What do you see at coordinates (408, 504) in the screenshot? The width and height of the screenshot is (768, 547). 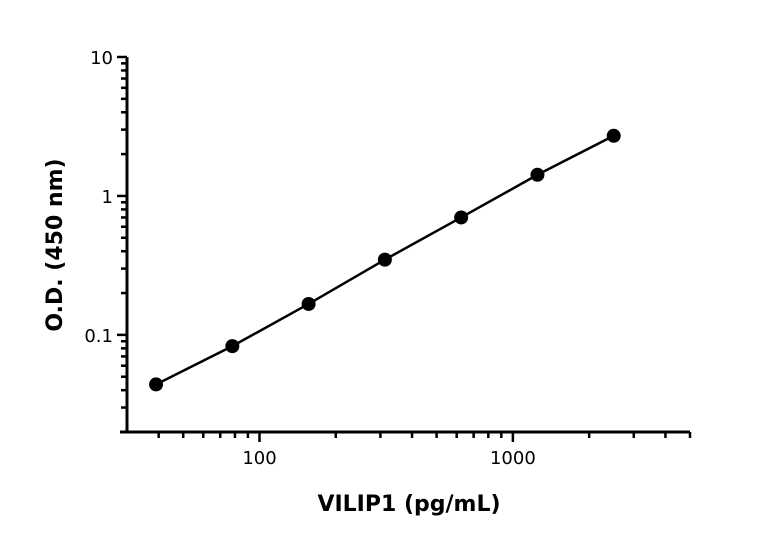 I see `x-axis-label: VILIP1 (pg/mL)` at bounding box center [408, 504].